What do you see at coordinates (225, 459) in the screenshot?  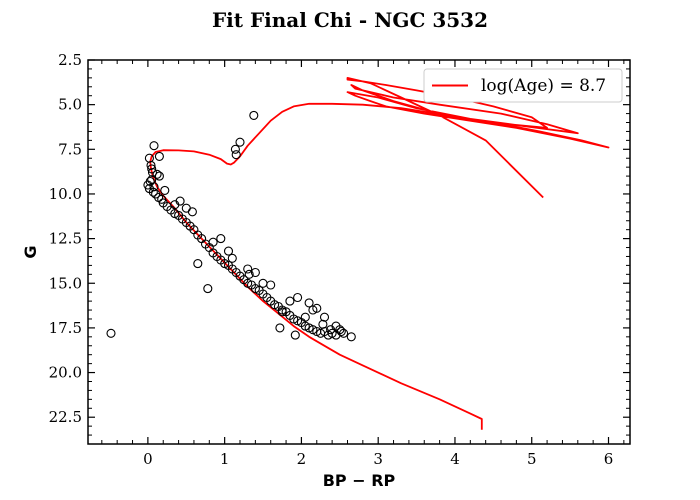 I see `x-tick-label: 1` at bounding box center [225, 459].